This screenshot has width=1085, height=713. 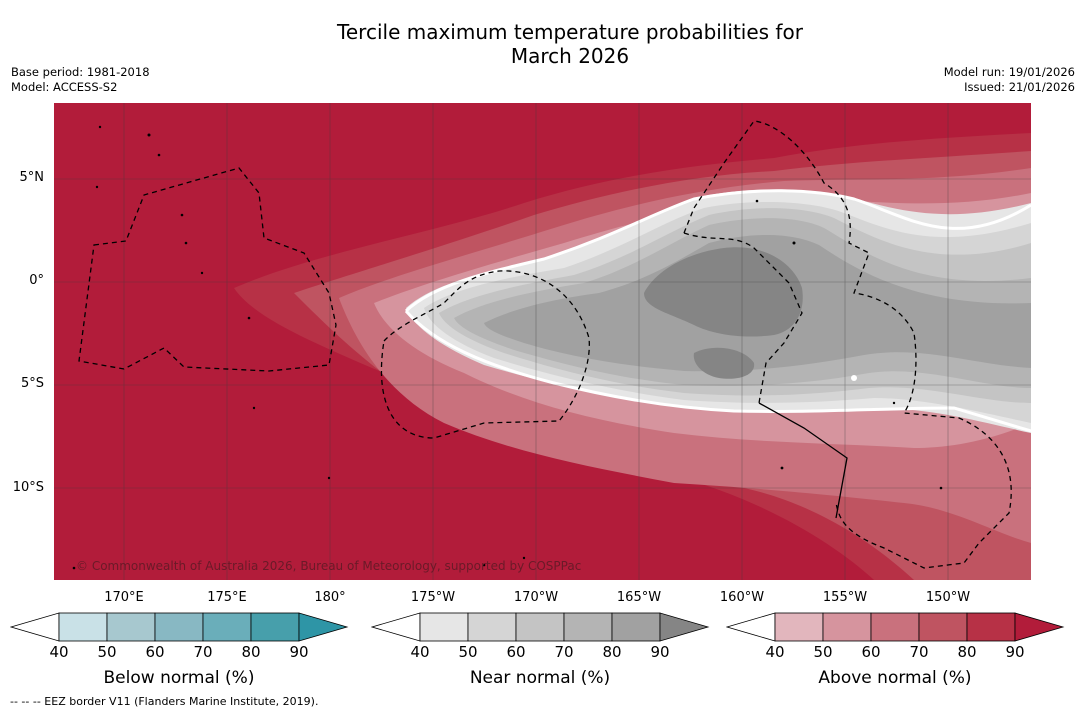 I want to click on above-tick-60: 60, so click(x=871, y=652).